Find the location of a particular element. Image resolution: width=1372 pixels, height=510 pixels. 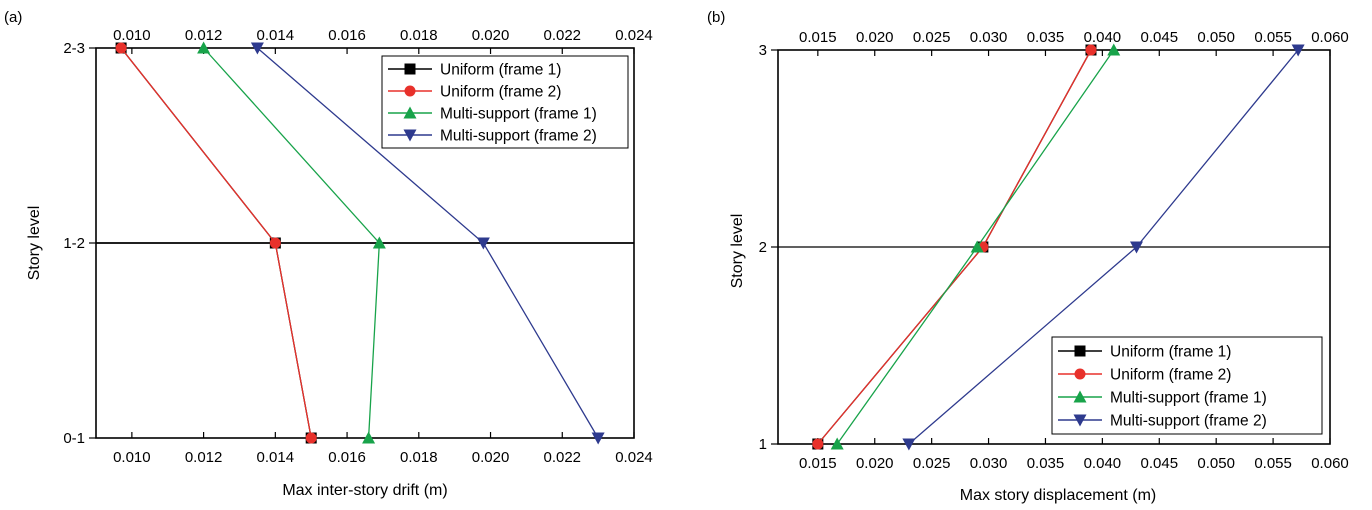

panel-b-legend-item-uniform-frame-1: Uniform (frame 1) is located at coordinates (1144, 352).